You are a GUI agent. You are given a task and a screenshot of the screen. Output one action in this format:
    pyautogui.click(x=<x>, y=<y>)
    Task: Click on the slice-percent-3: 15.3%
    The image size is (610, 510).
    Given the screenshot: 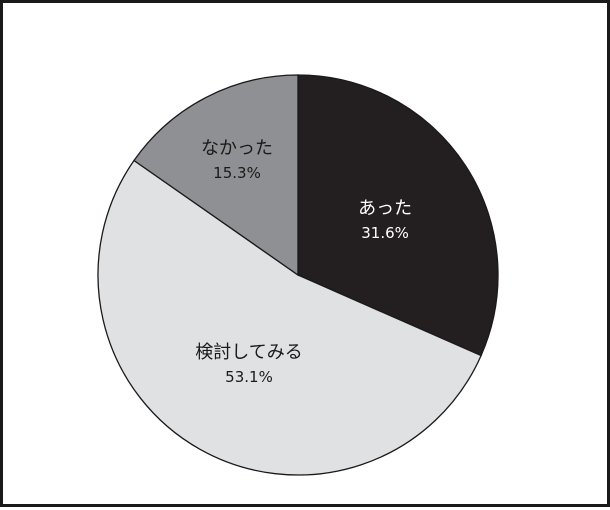 What is the action you would take?
    pyautogui.click(x=237, y=173)
    